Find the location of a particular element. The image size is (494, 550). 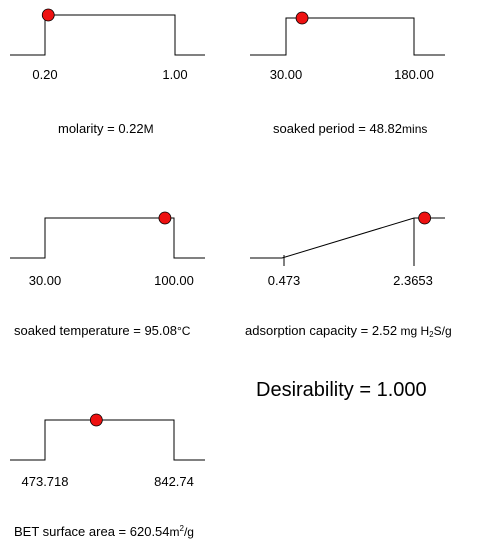

desirability-value: Desirability = 1.000 is located at coordinates (341, 390).